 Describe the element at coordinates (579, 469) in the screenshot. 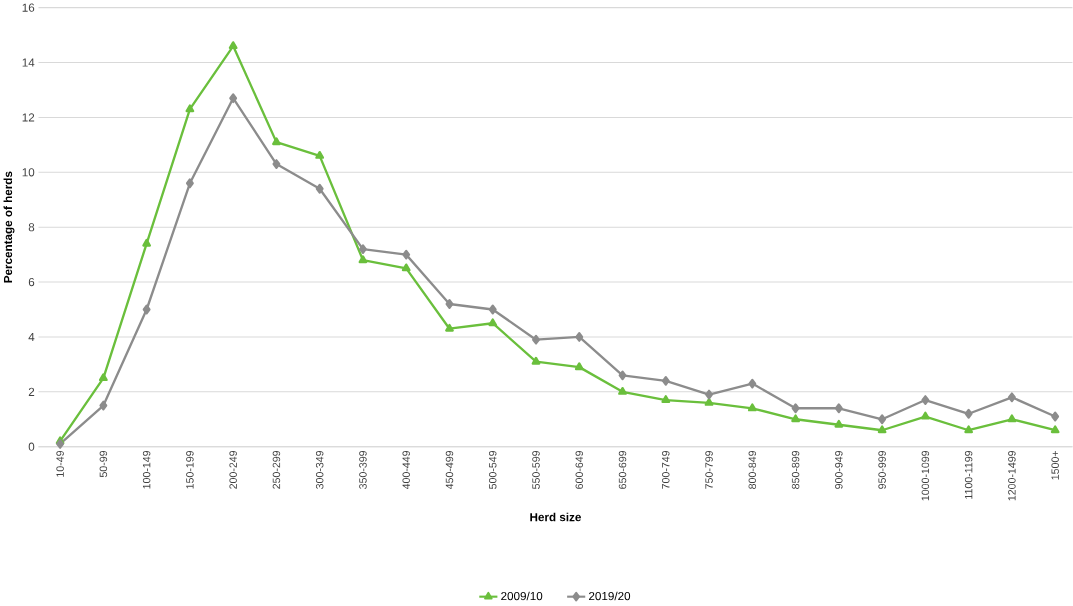

I see `x-tick-label: 600-649` at that location.